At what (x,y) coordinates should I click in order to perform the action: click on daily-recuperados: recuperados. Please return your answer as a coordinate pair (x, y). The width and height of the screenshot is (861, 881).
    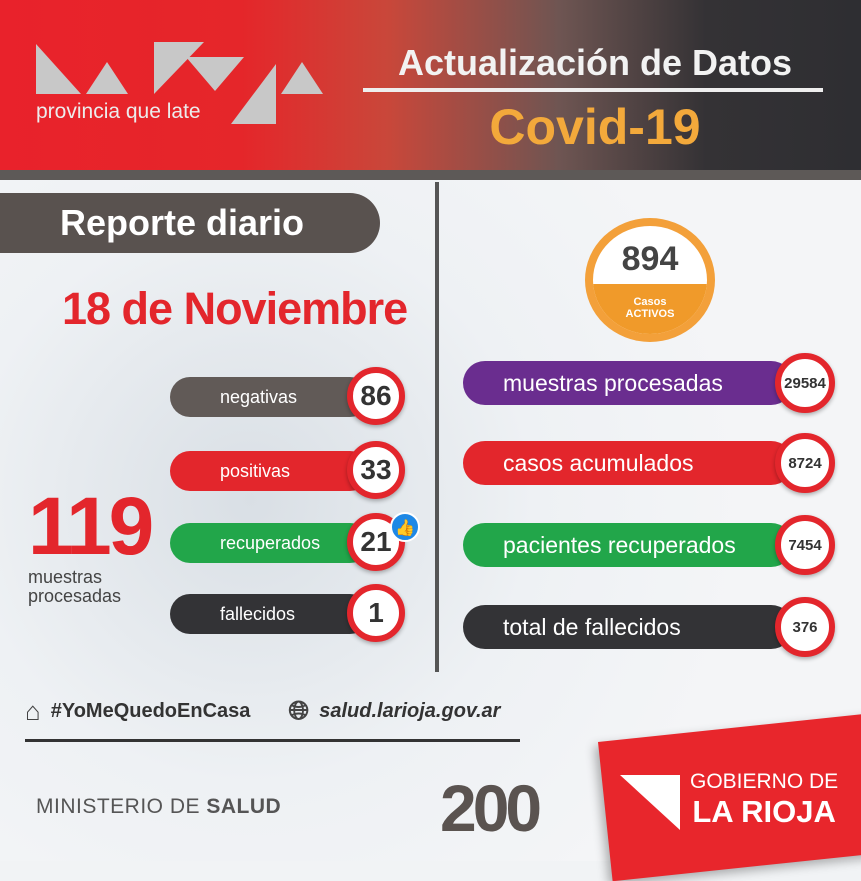
    Looking at the image, I should click on (270, 543).